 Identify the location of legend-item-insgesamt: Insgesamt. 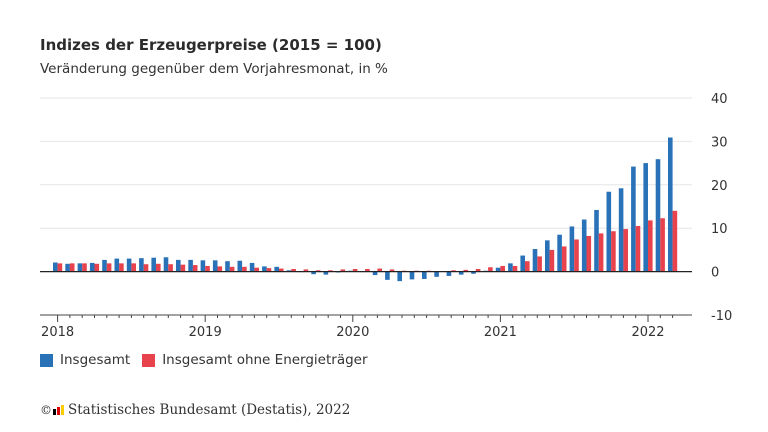
(85, 360).